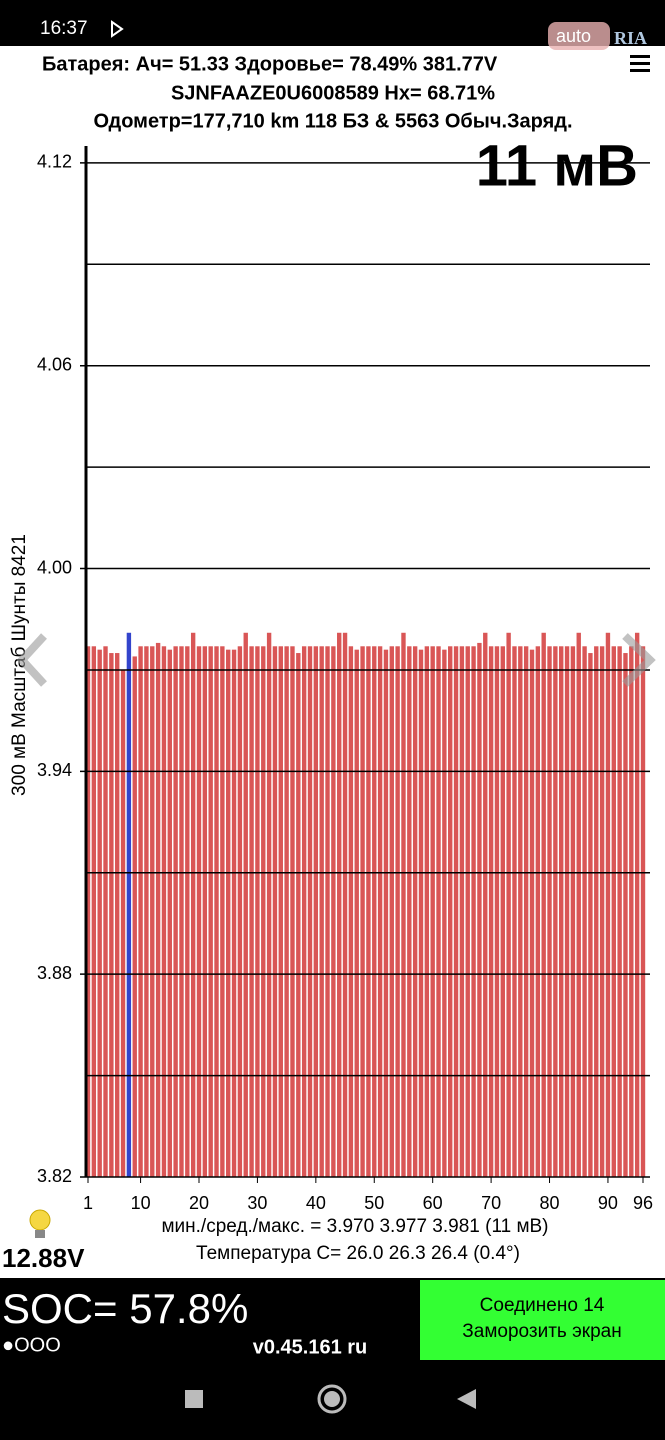  Describe the element at coordinates (374, 1203) in the screenshot. I see `x-tick-label: 50` at that location.